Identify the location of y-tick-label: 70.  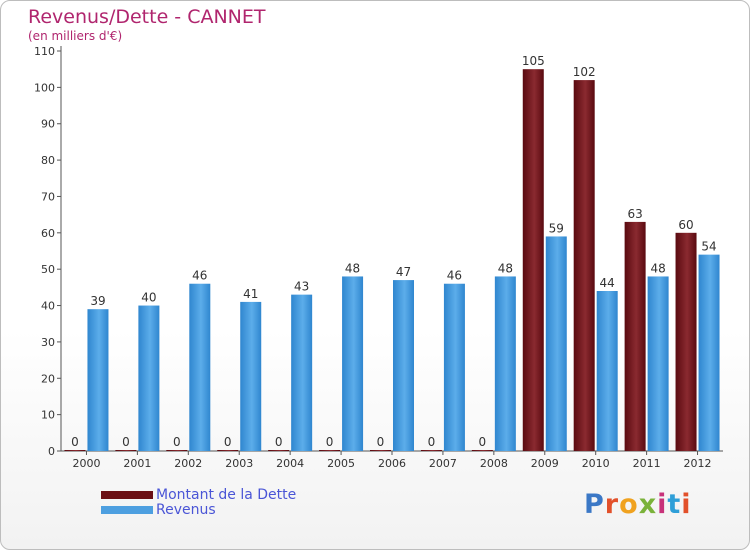
(48, 196).